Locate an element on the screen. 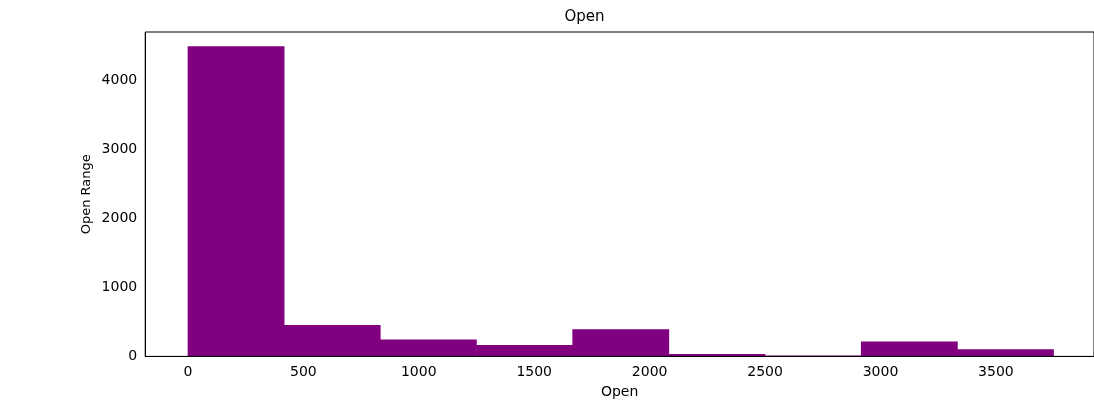 The height and width of the screenshot is (401, 1094). y-tick-label: 3000 is located at coordinates (119, 147).